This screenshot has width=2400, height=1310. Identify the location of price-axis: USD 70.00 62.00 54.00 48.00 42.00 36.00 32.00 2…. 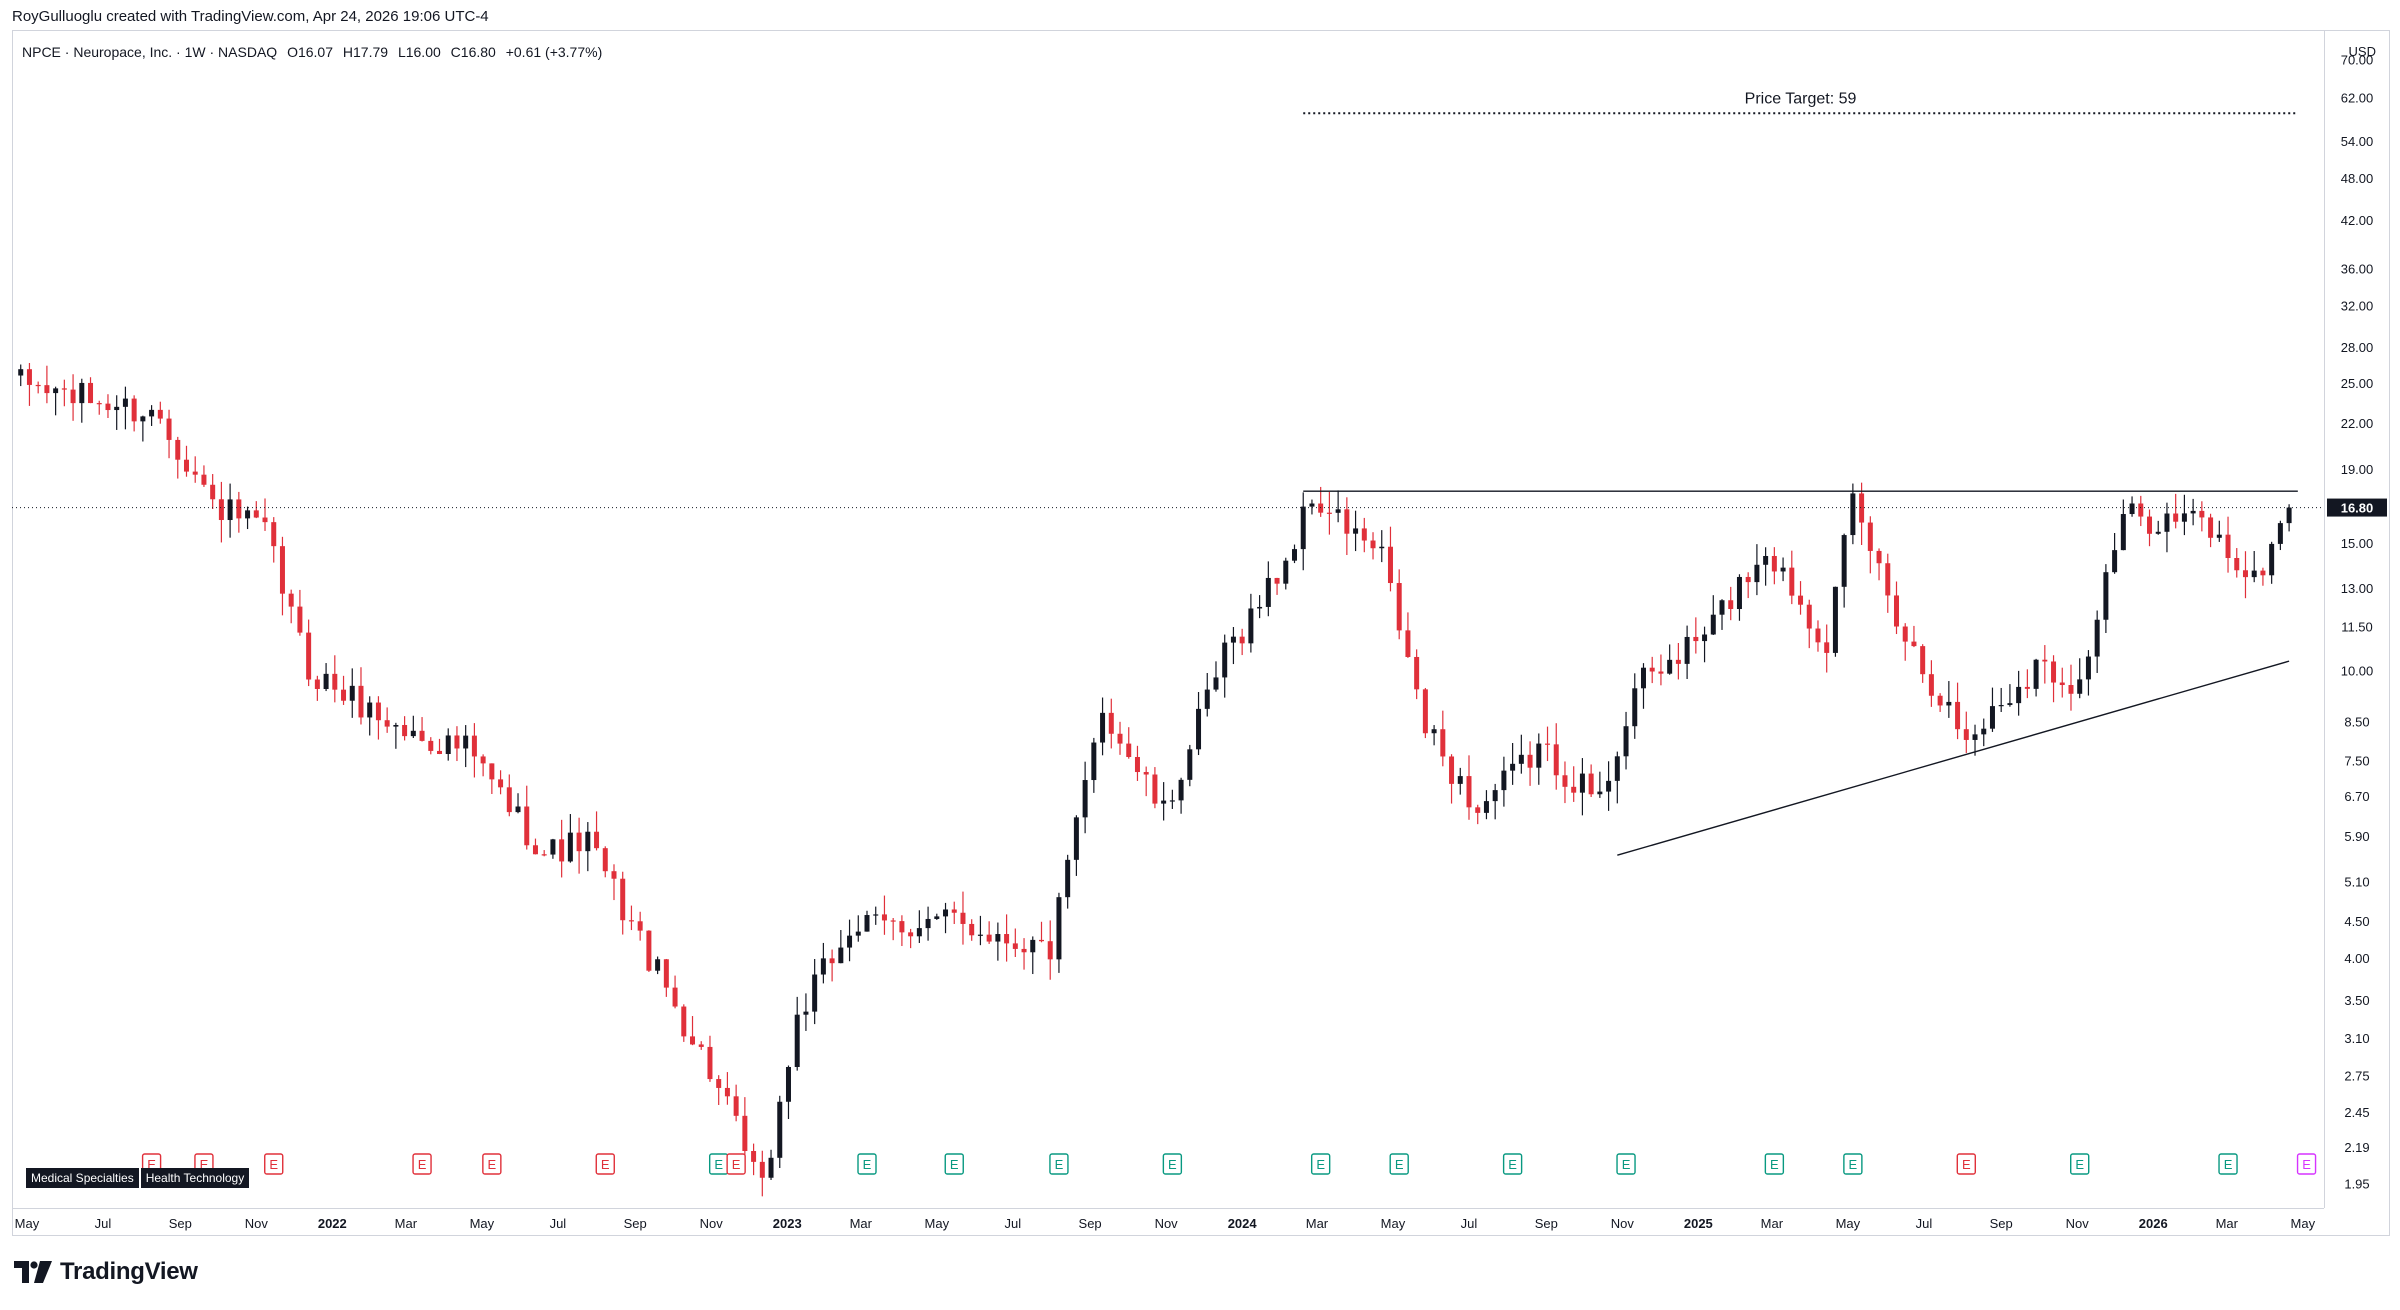
(2357, 619).